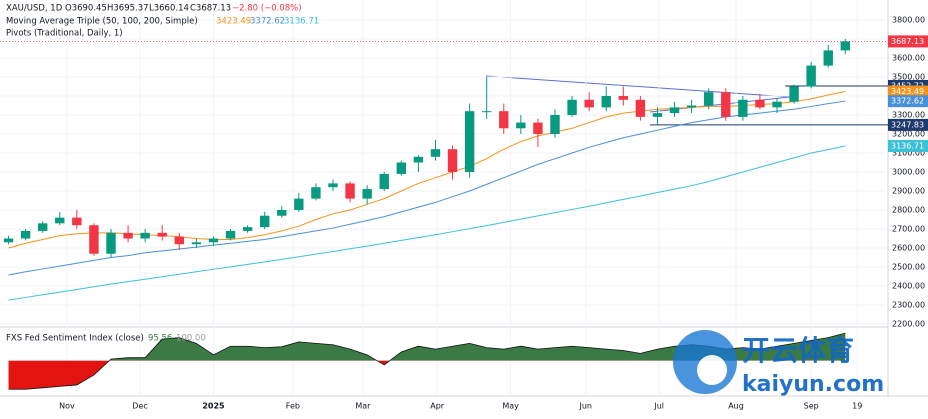 Image resolution: width=928 pixels, height=419 pixels. What do you see at coordinates (75, 339) in the screenshot?
I see `sentiment-title: FXS Fed Sentiment Index (close)` at bounding box center [75, 339].